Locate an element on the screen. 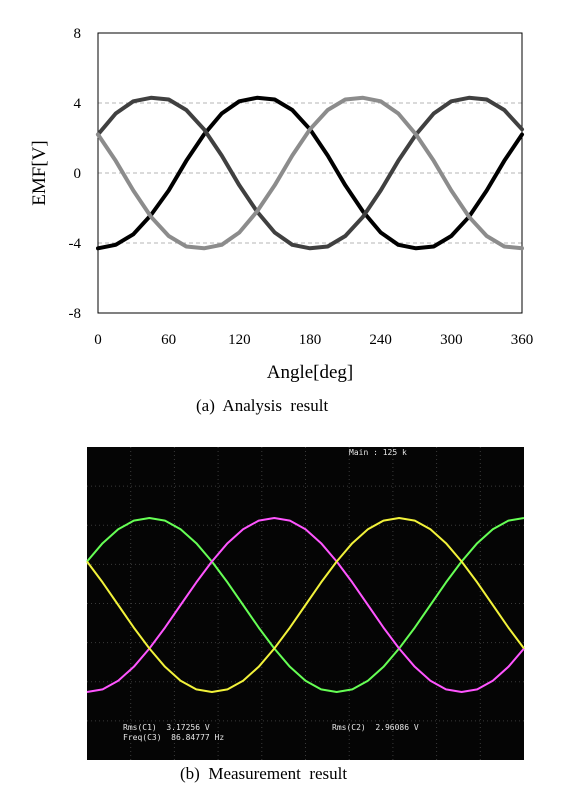  analysis-y-axis-title: EMF[V] is located at coordinates (39, 172).